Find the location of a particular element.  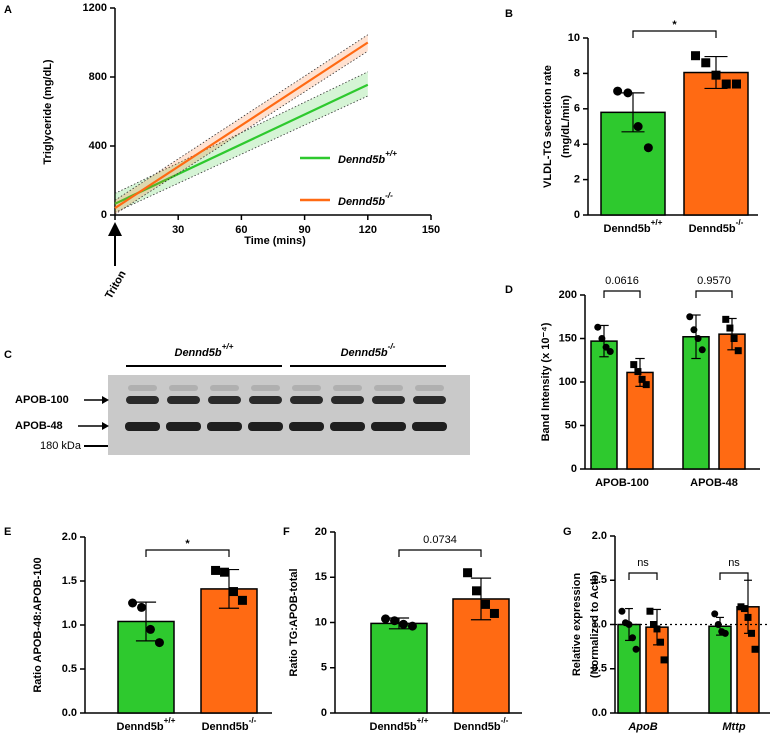

legend-label: Dennd5b+/+ is located at coordinates (367, 157).